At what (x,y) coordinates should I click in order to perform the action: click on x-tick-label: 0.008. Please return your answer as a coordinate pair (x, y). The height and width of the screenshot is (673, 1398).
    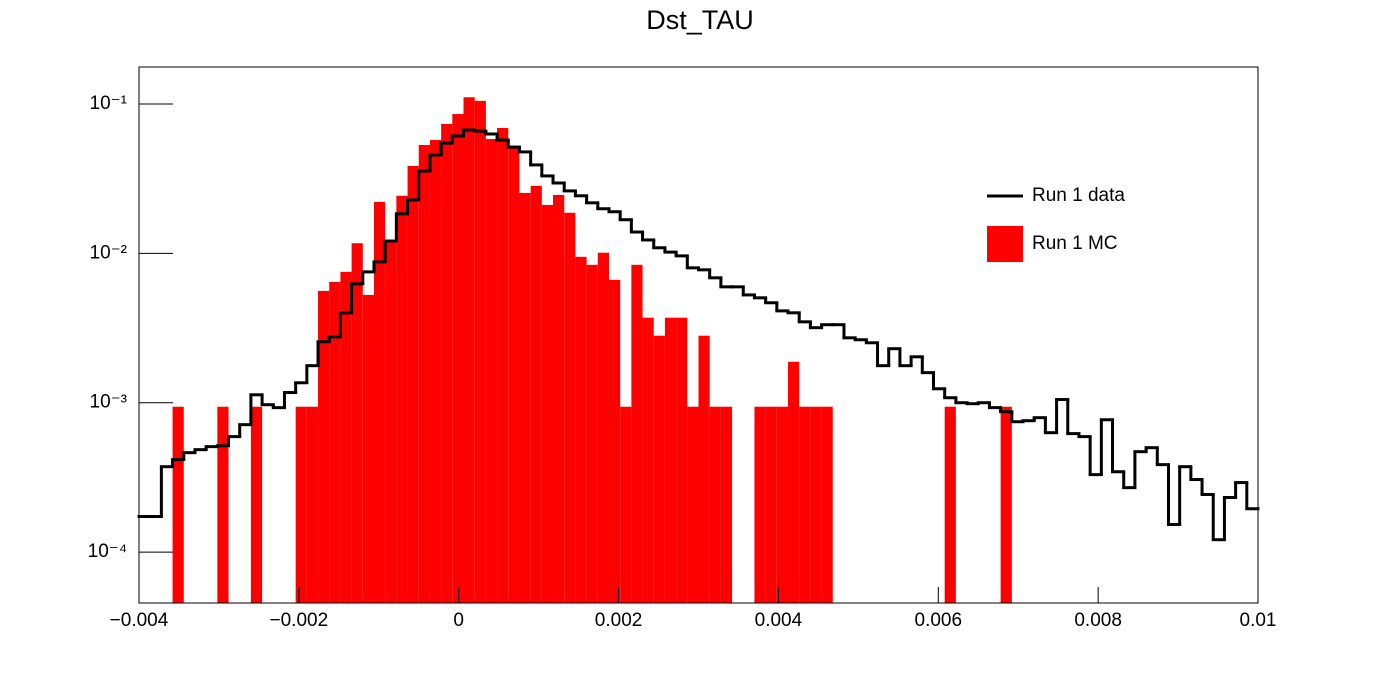
    Looking at the image, I should click on (1098, 620).